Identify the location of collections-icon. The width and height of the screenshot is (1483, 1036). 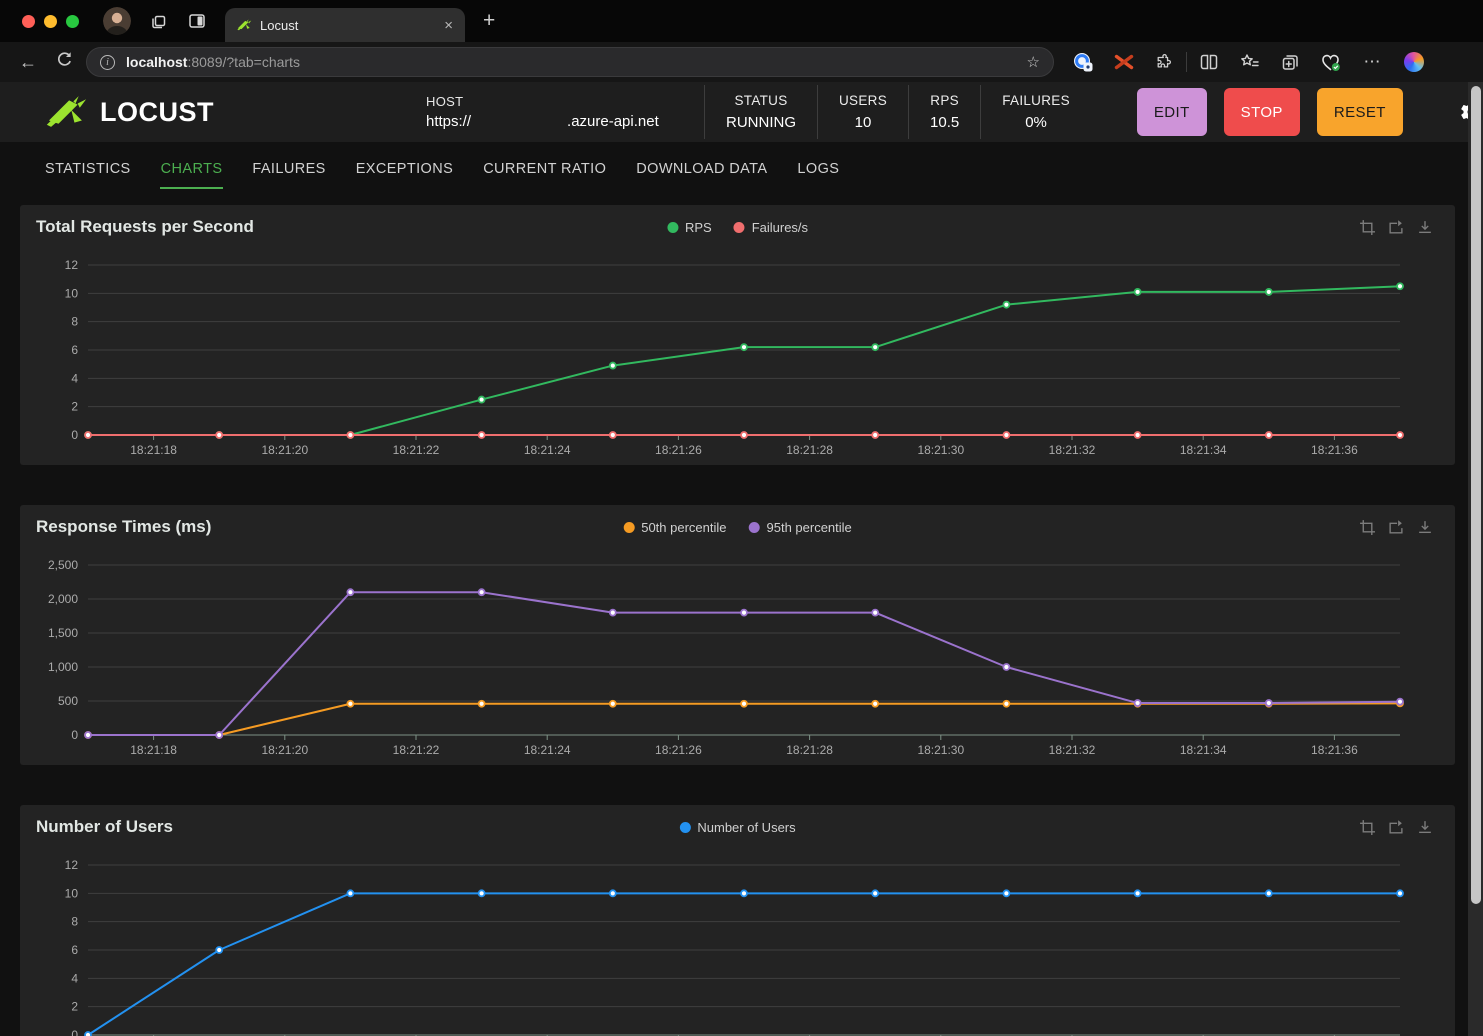
(1290, 62).